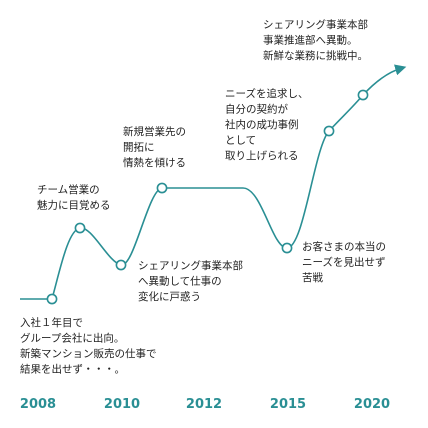 Image resolution: width=428 pixels, height=428 pixels. Describe the element at coordinates (240, 141) in the screenshot. I see `milestone-label-line: として` at that location.